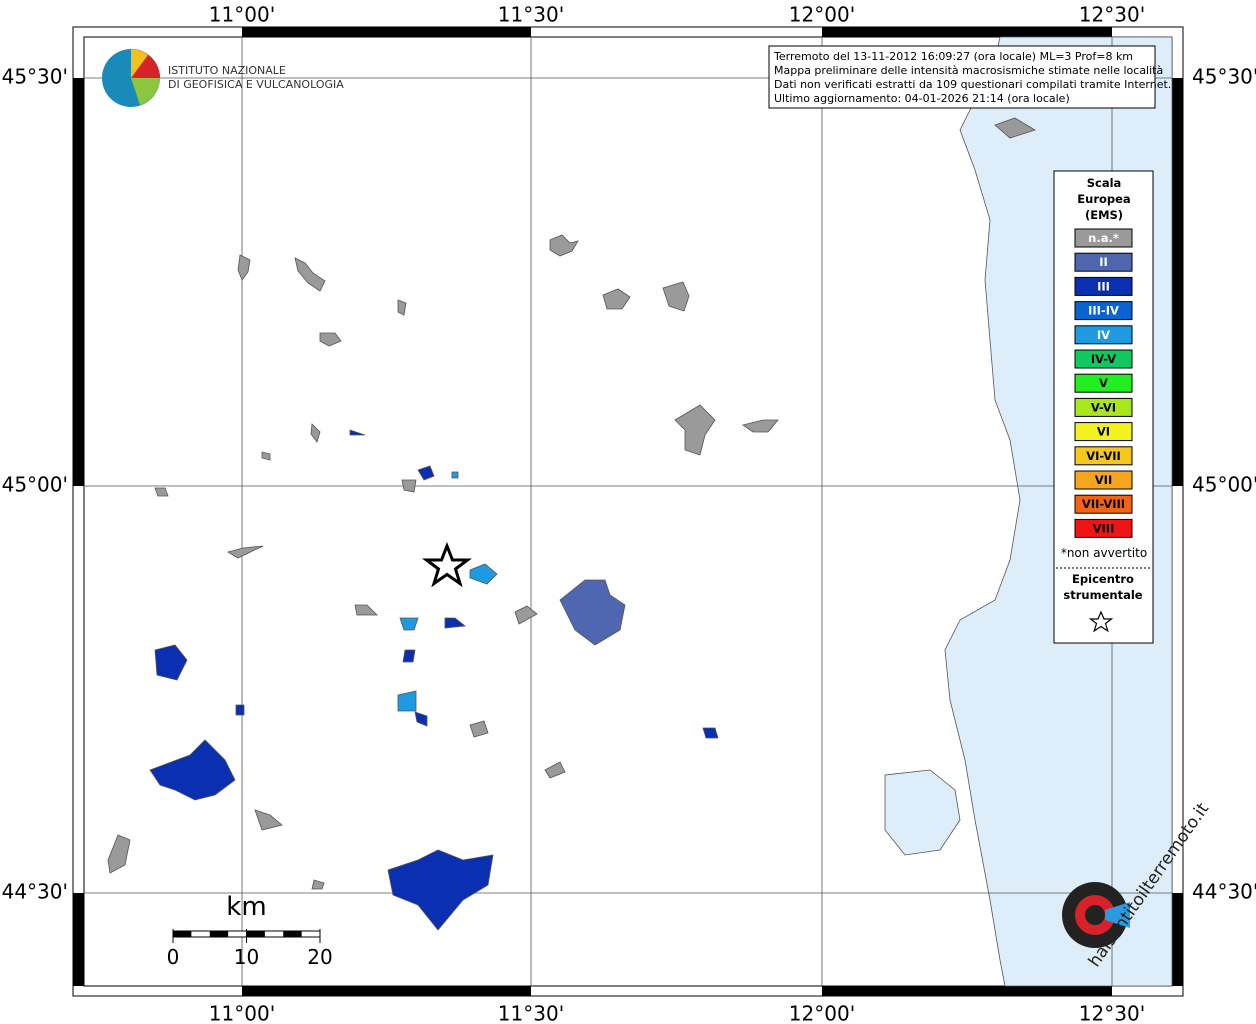  Describe the element at coordinates (922, 812) in the screenshot. I see `lagoon` at that location.